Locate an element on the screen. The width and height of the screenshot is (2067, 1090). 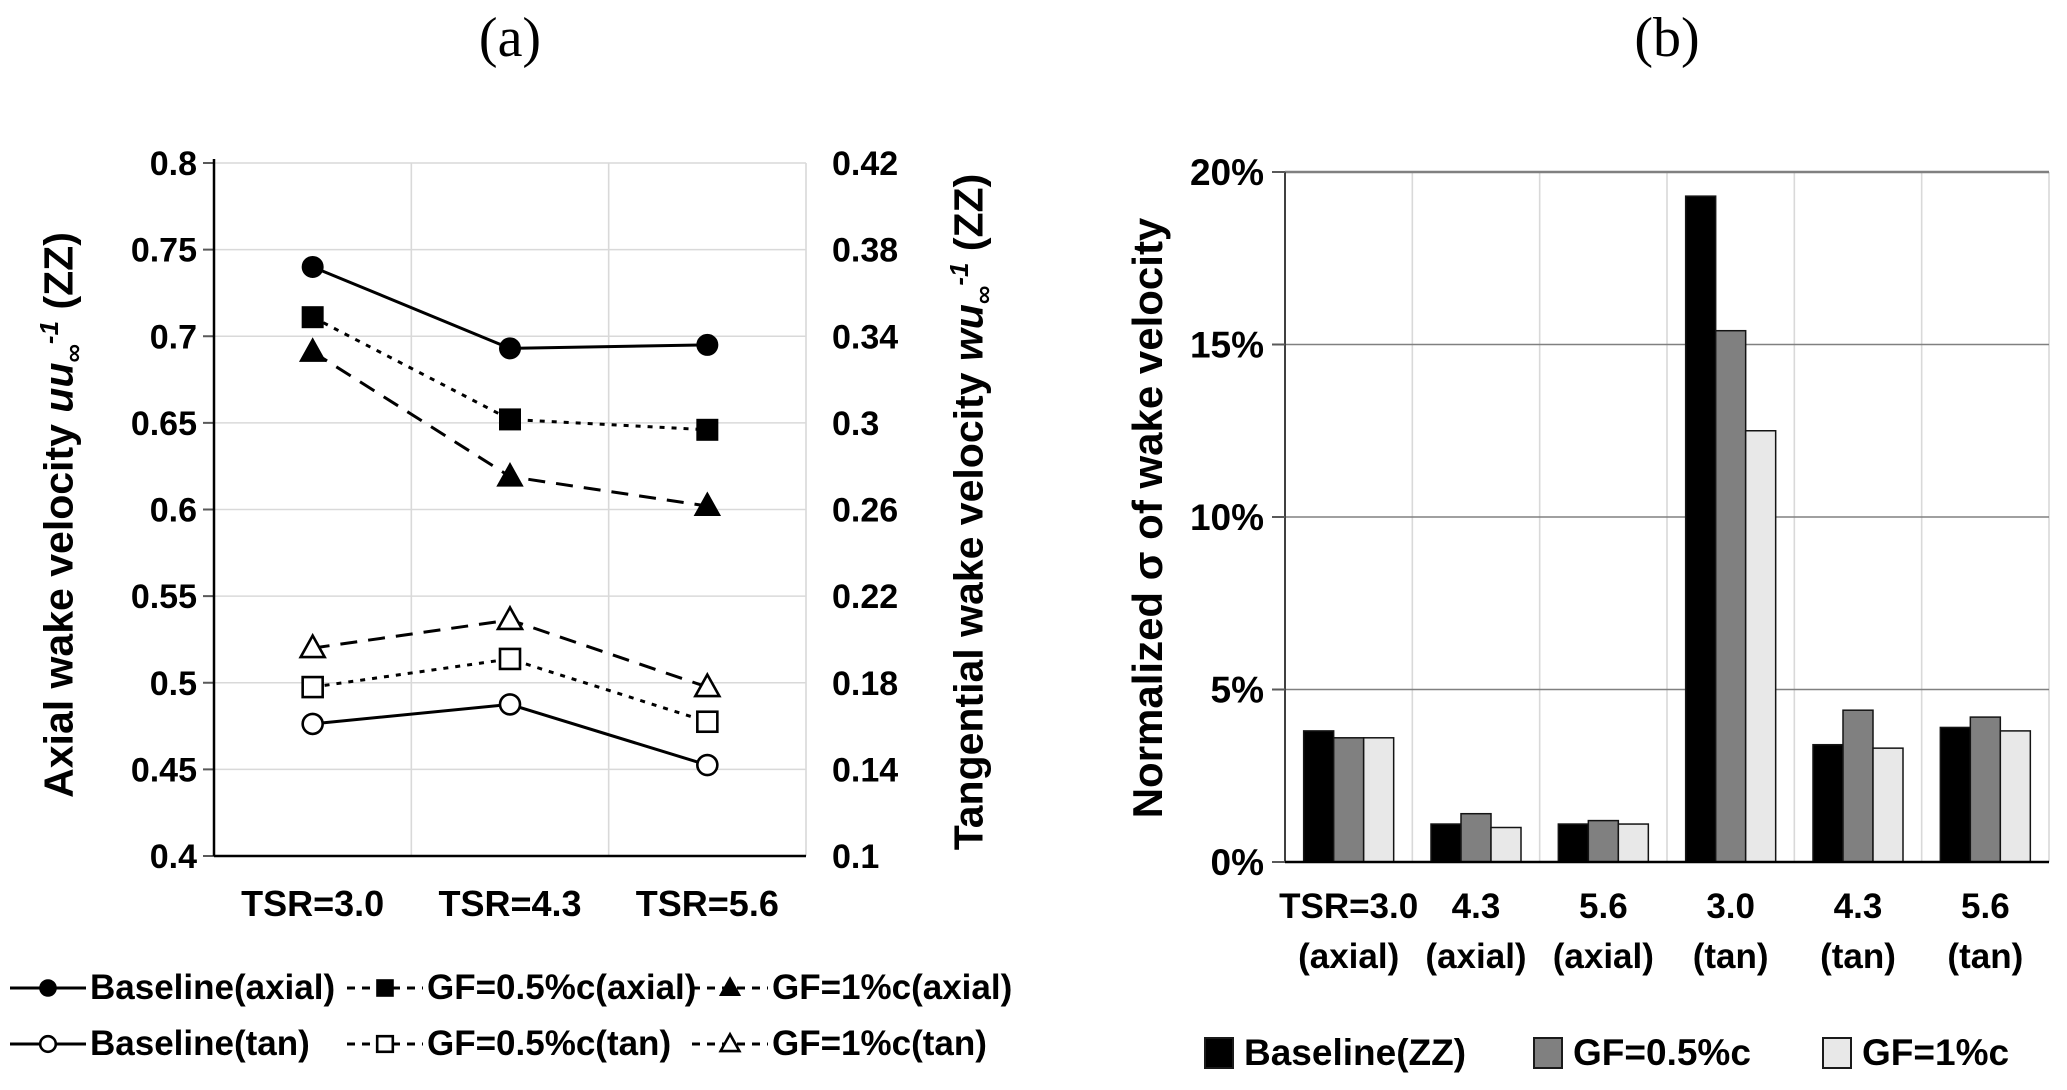
legend-glyph-filled-square-icon is located at coordinates (385, 988).